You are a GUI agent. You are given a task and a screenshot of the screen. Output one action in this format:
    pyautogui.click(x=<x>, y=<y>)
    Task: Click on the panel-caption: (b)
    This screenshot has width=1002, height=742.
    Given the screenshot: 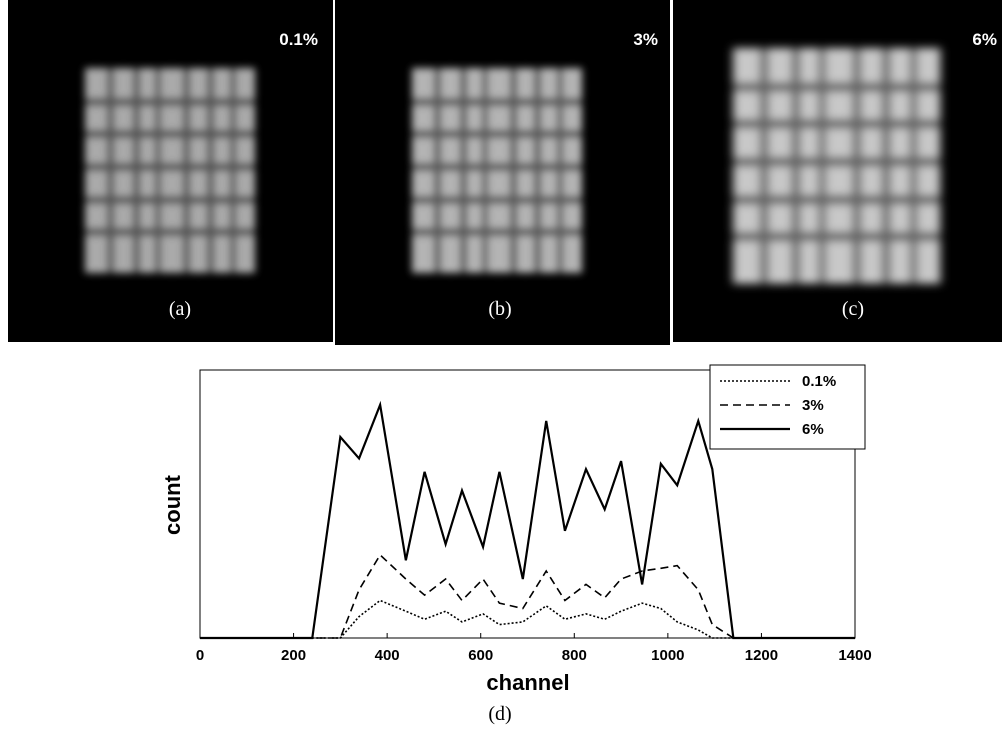 What is the action you would take?
    pyautogui.click(x=499, y=309)
    